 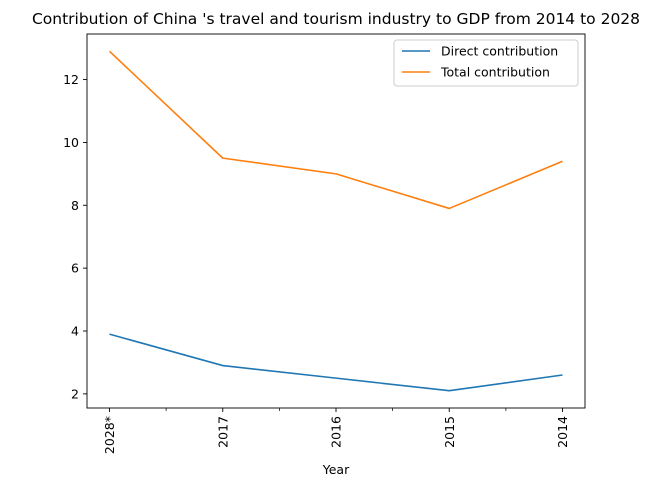 I want to click on legend-box, so click(x=486, y=63).